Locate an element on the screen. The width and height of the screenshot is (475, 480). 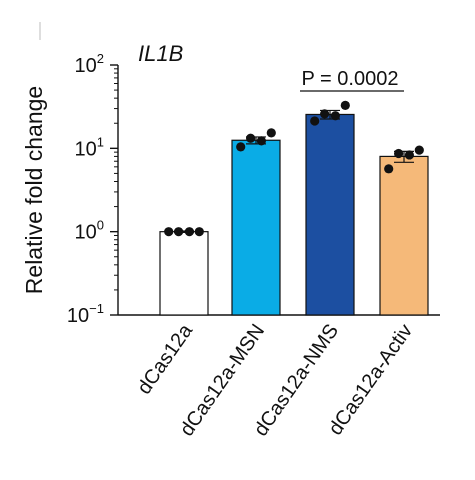
y-tick-label: 10² is located at coordinates (89, 64).